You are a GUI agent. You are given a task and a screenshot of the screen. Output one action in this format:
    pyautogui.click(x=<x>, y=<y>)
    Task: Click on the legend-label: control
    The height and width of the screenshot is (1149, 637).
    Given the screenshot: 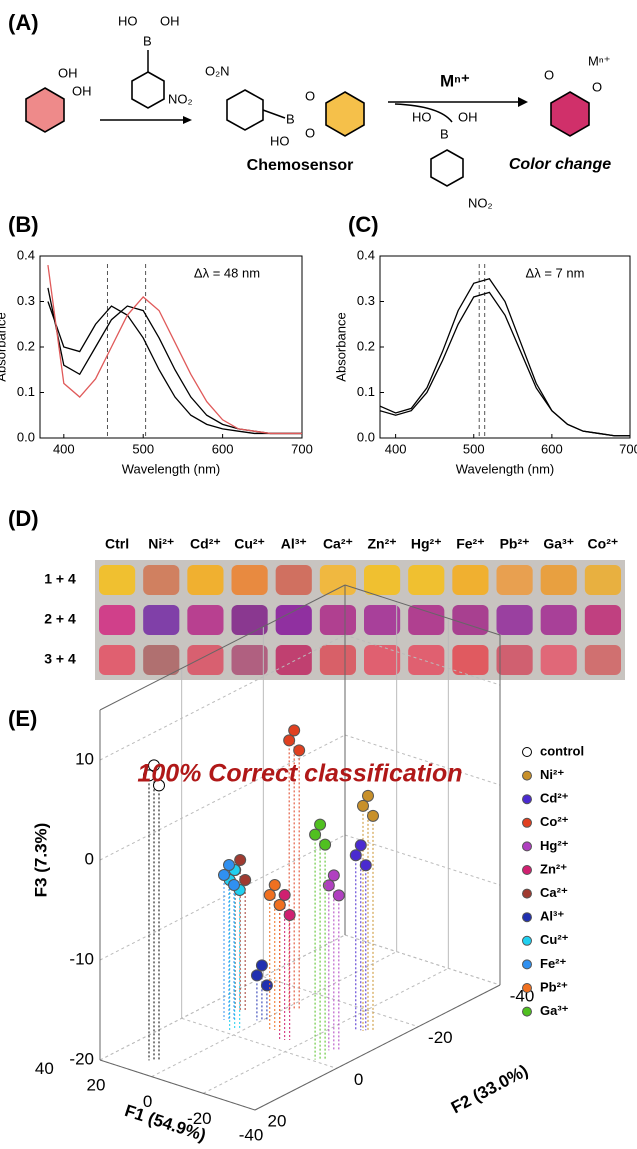 What is the action you would take?
    pyautogui.click(x=562, y=750)
    